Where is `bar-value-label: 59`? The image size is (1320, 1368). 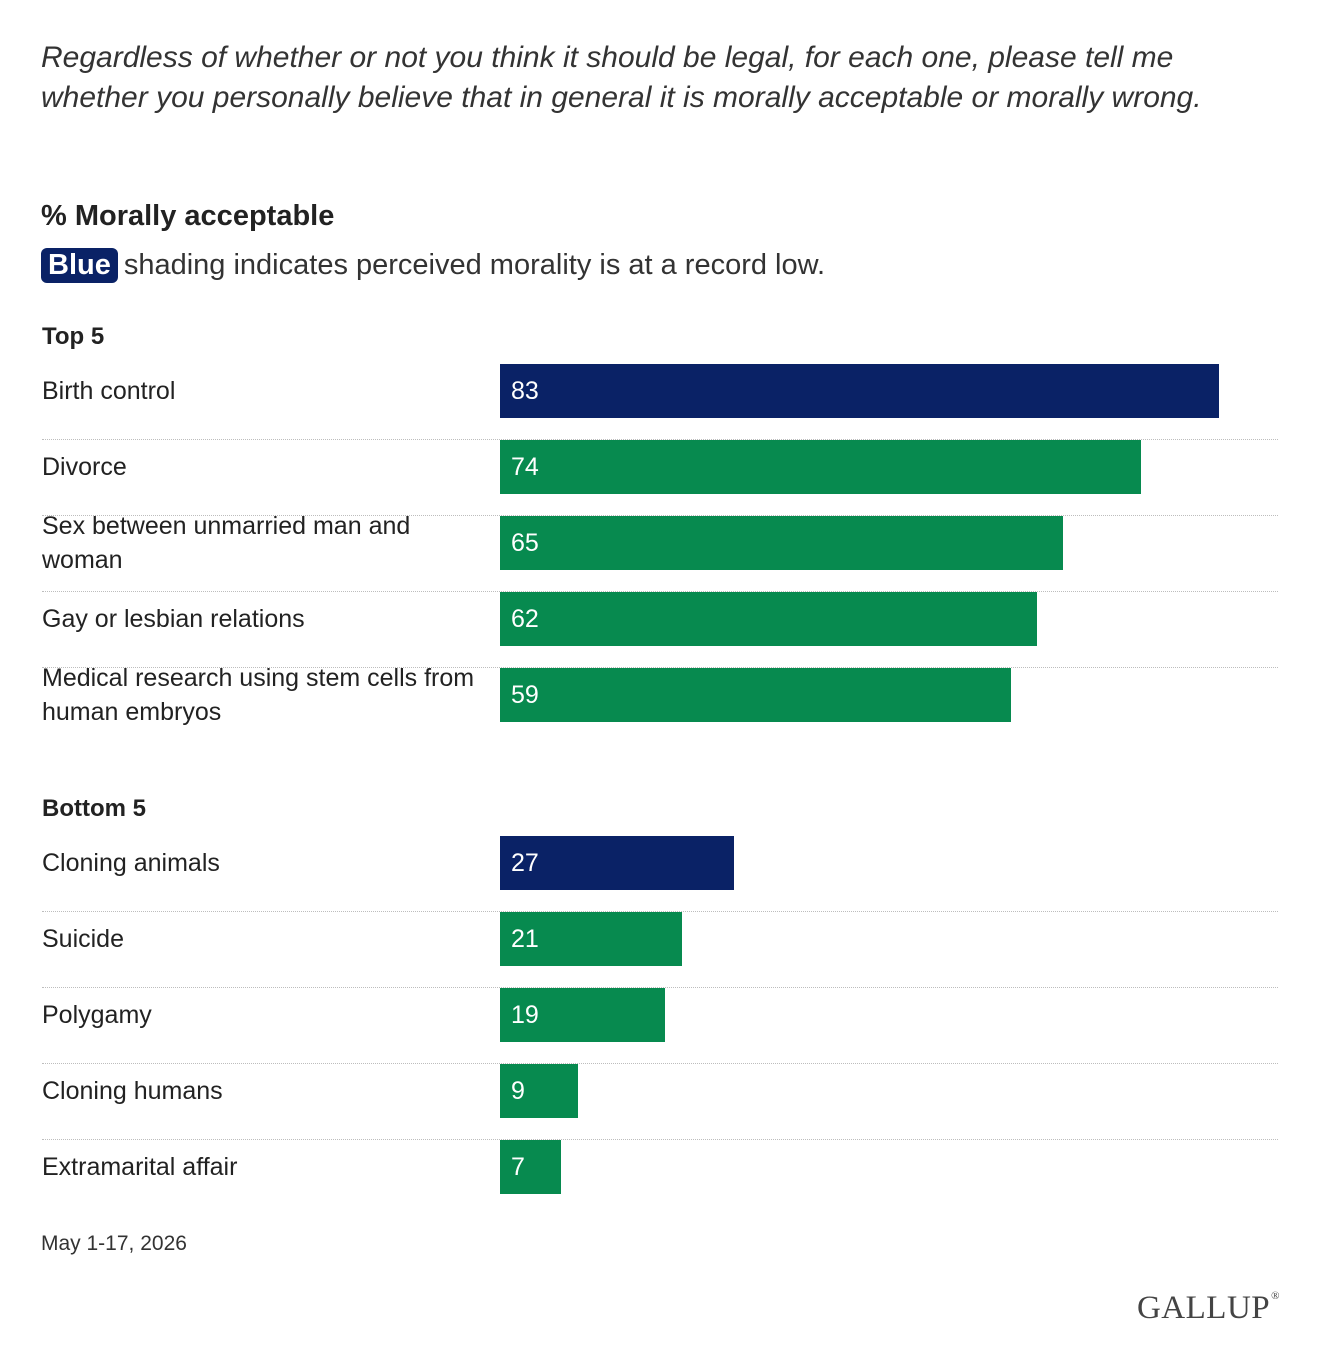
bar-value-label: 59 is located at coordinates (525, 694).